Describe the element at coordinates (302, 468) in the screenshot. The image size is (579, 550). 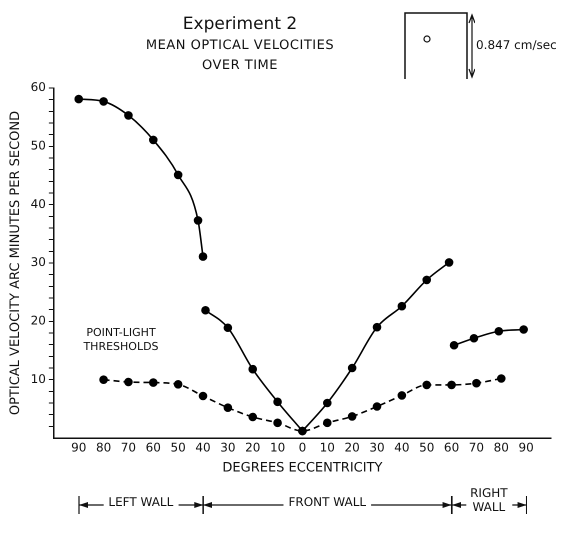
I see `x-axis-title: DEGREES ECCENTRICITY` at that location.